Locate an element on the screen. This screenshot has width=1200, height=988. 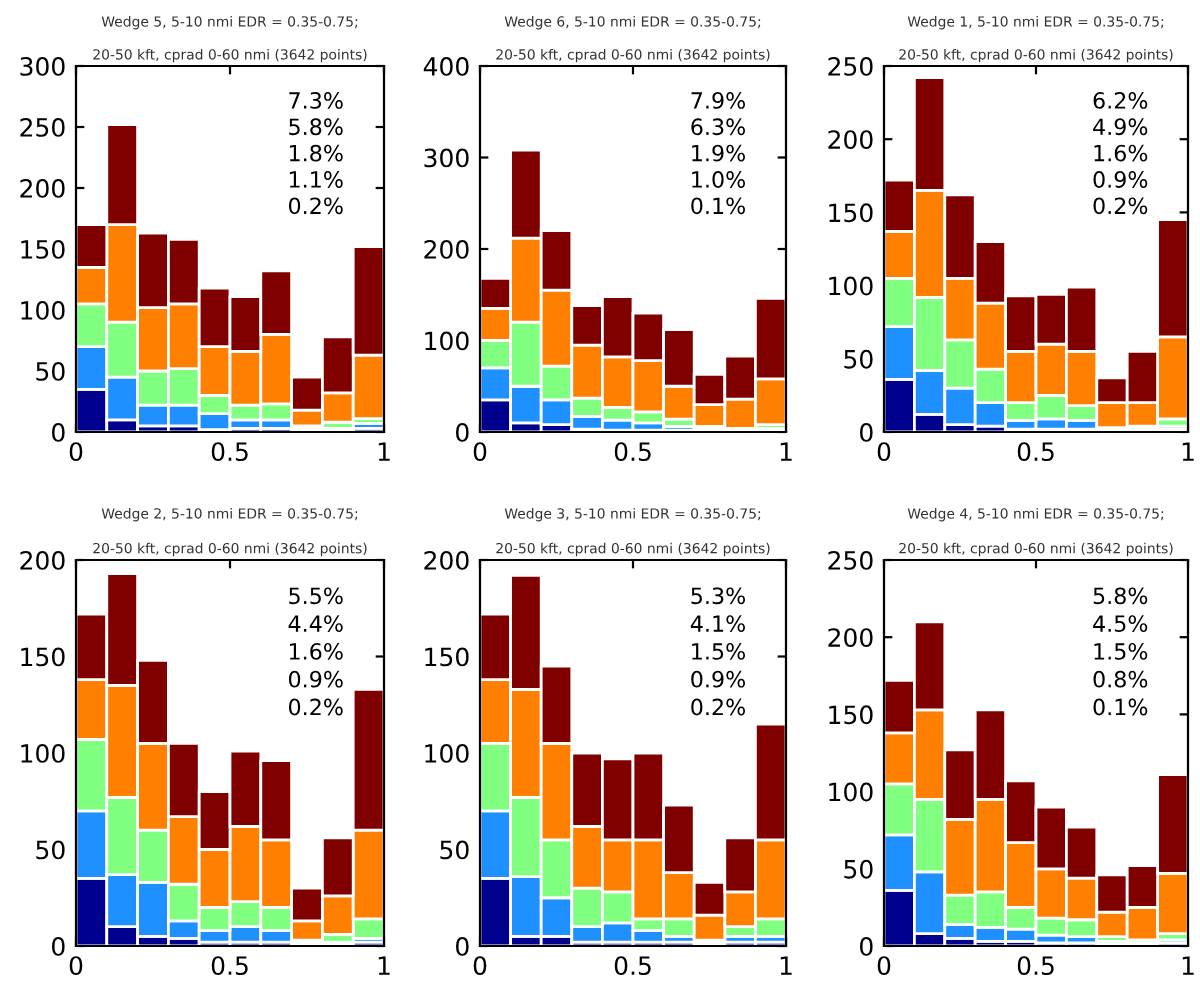
annotation: 1.1% is located at coordinates (316, 179).